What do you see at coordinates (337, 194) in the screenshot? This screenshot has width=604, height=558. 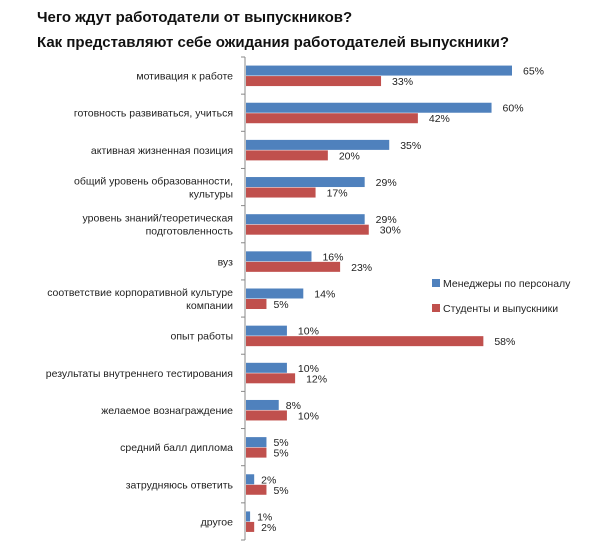 I see `data-label: 17%` at bounding box center [337, 194].